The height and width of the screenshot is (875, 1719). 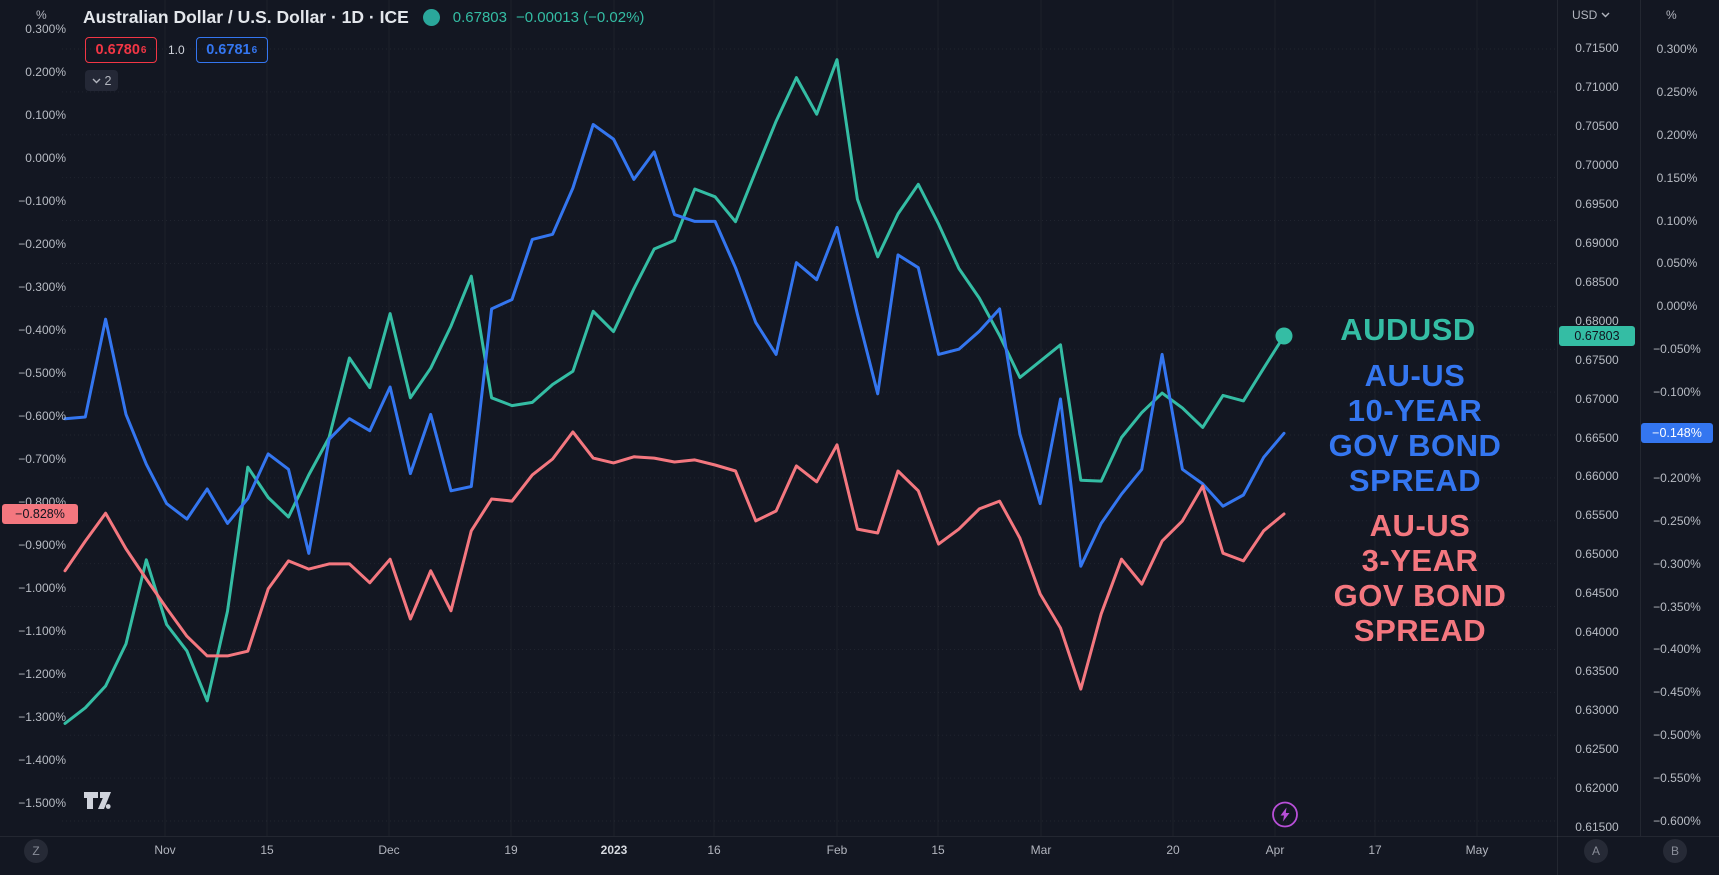 I want to click on collapse-sources-button: 2, so click(x=101, y=80).